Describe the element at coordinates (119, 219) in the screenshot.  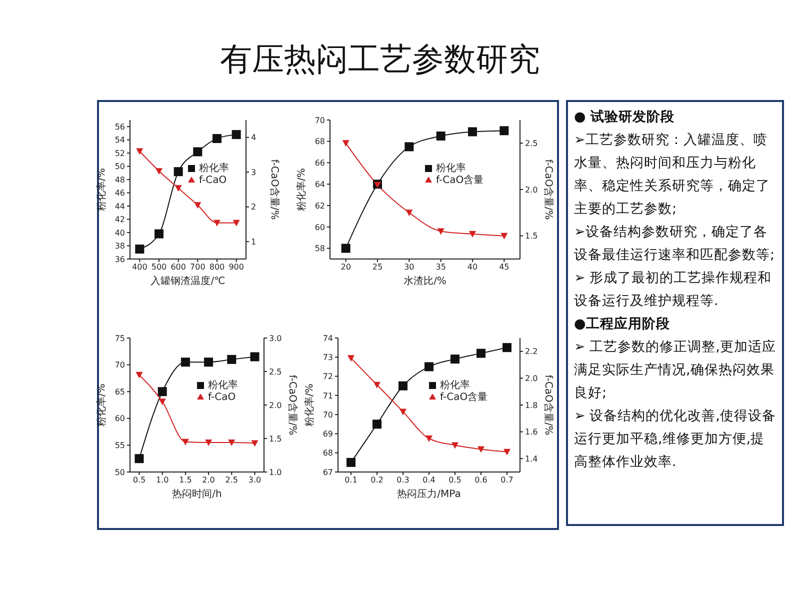
I see `y-tick-label: 42` at that location.